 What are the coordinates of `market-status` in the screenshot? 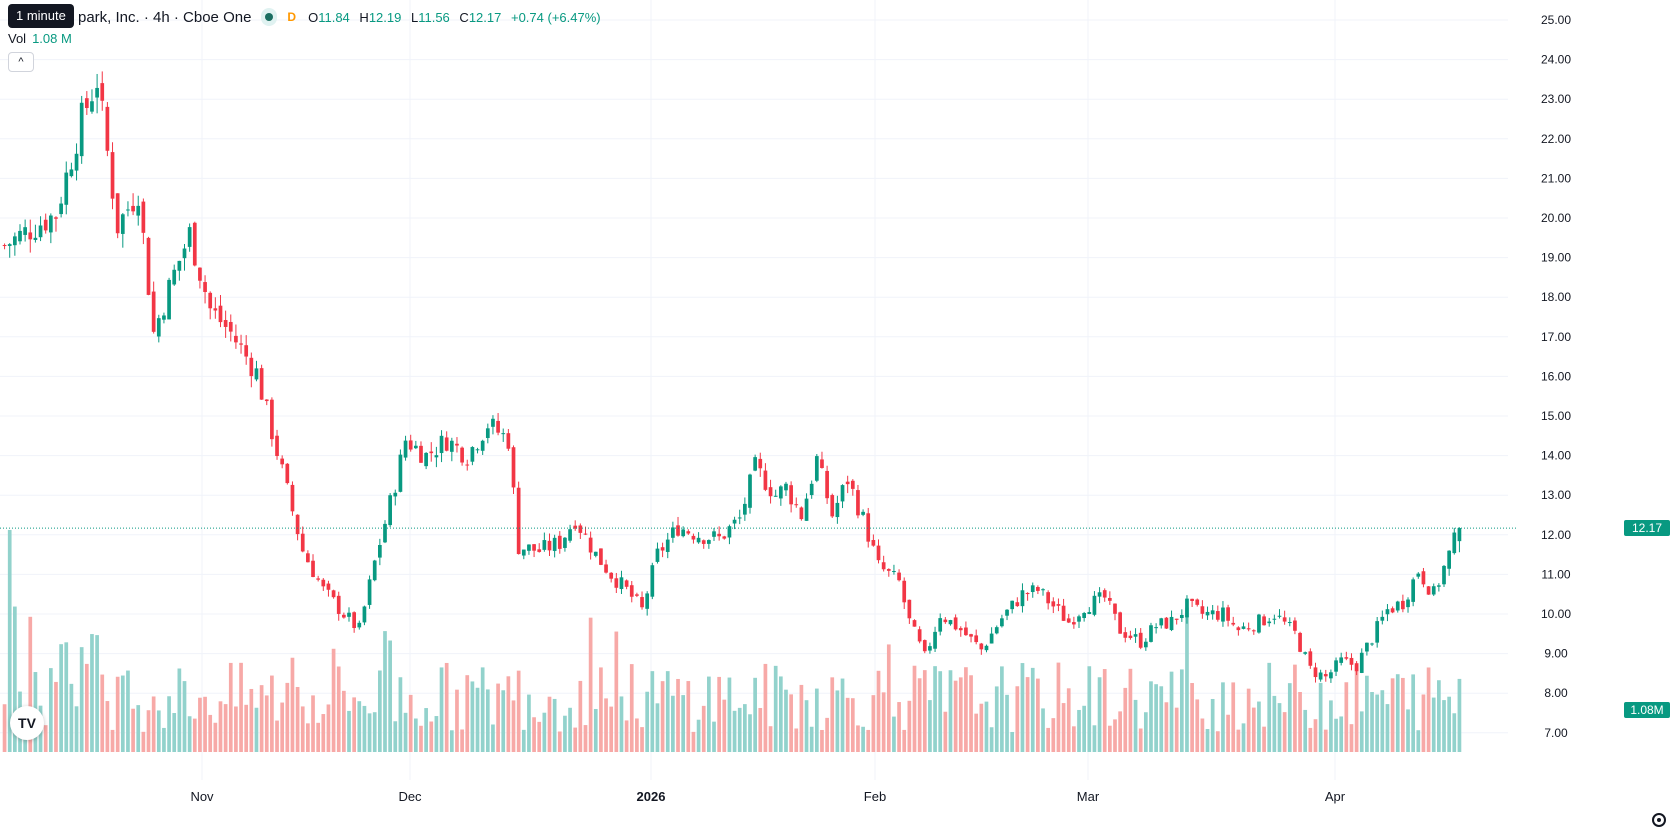 It's located at (269, 17).